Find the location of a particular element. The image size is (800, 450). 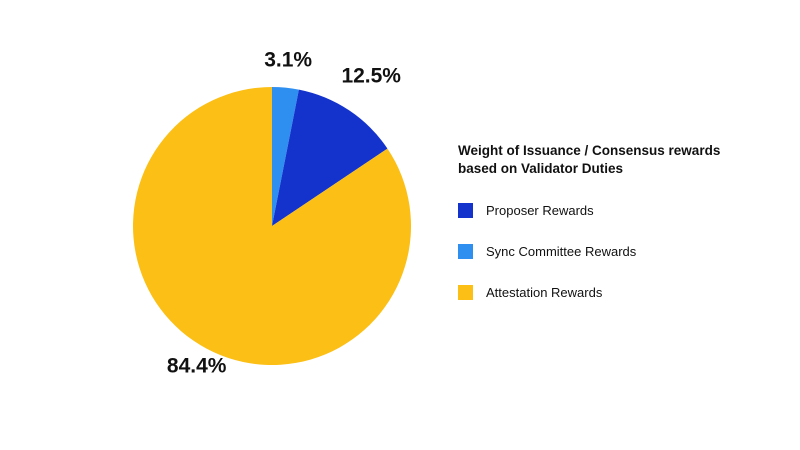

legend-label: Attestation Rewards is located at coordinates (544, 292).